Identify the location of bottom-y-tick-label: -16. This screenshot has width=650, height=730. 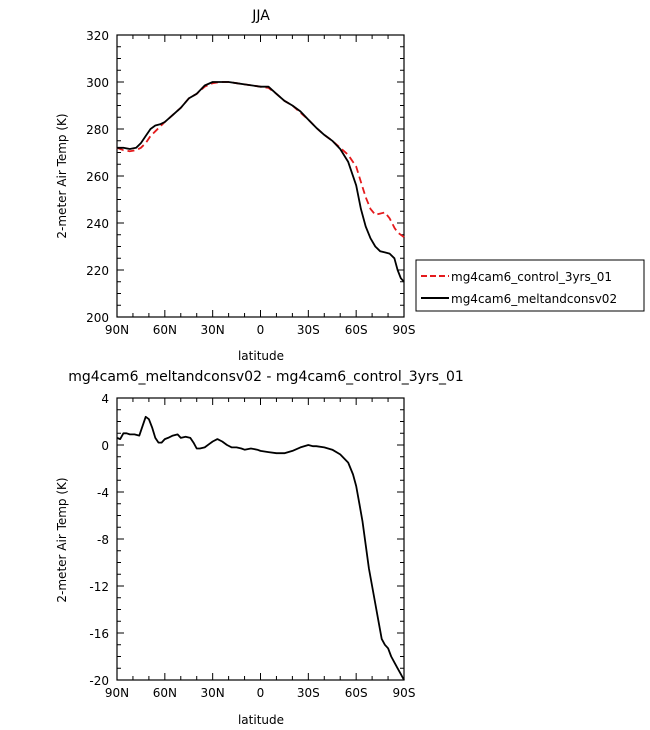
(99, 634).